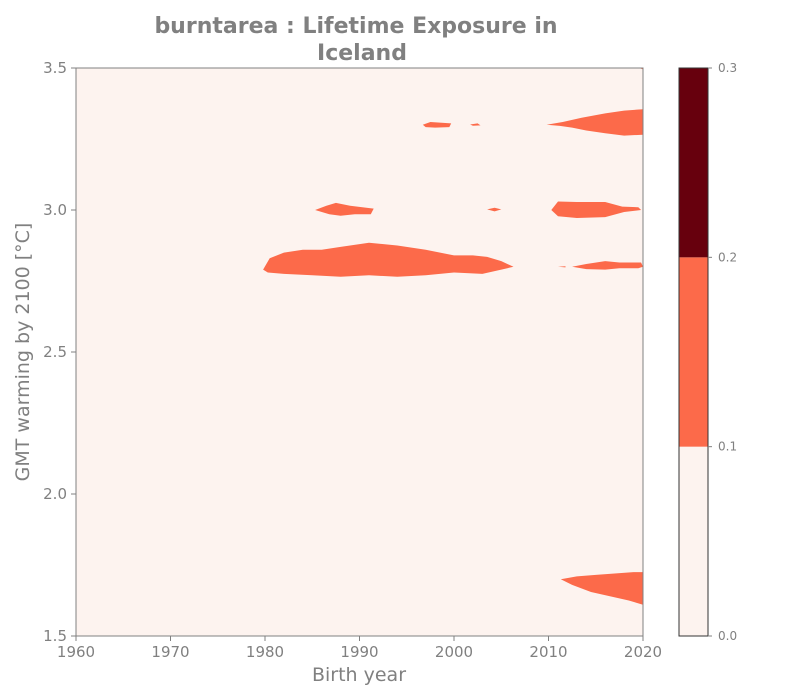 The width and height of the screenshot is (800, 700). I want to click on y-tick-label: 1.5, so click(55, 636).